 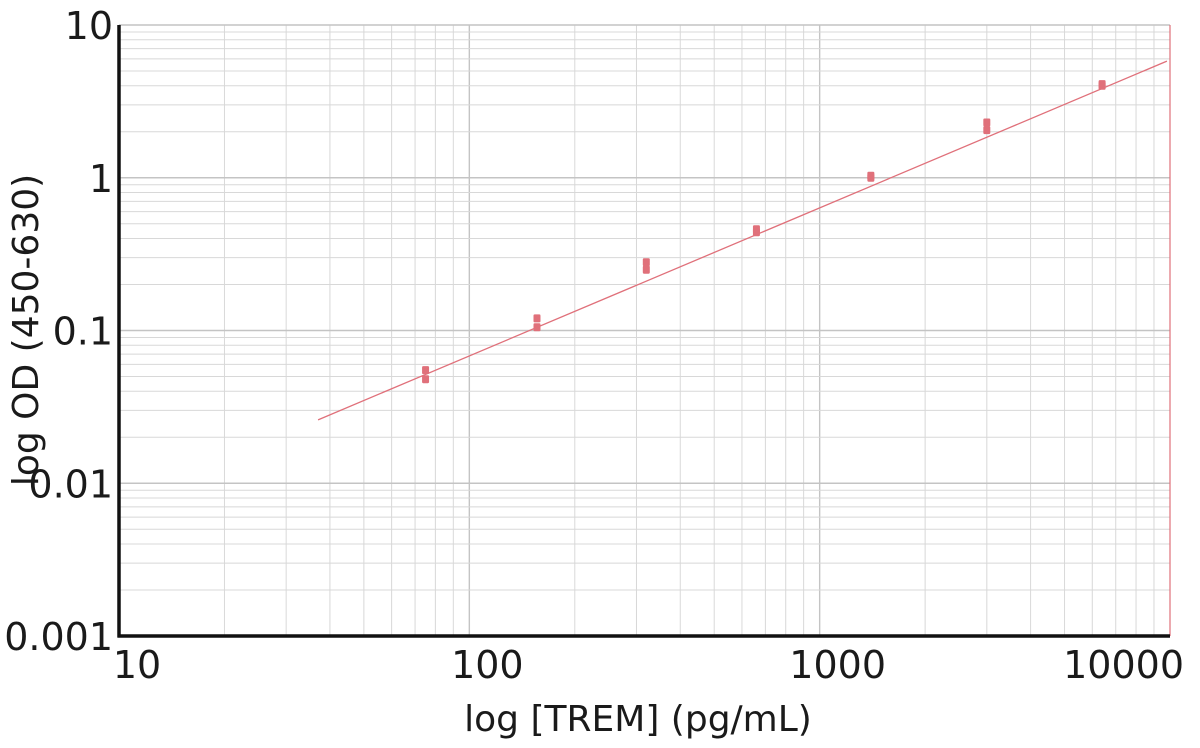 What do you see at coordinates (487, 665) in the screenshot?
I see `x-tick-label: 100` at bounding box center [487, 665].